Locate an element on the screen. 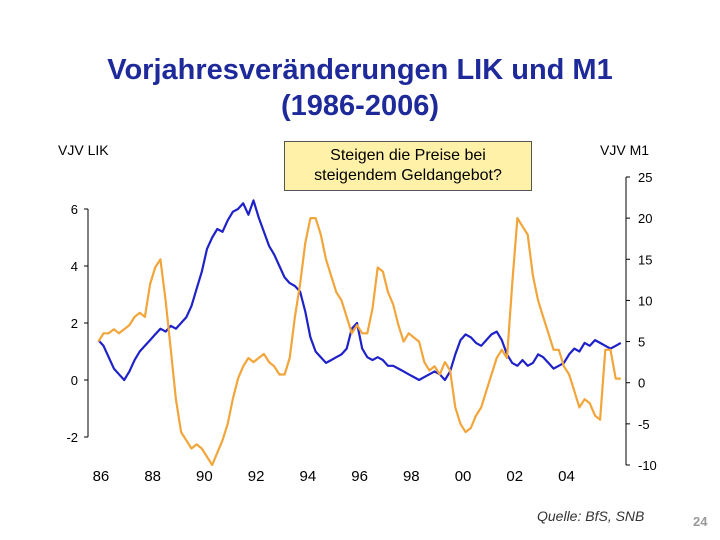  x-axis-tick-label: 90 is located at coordinates (204, 476).